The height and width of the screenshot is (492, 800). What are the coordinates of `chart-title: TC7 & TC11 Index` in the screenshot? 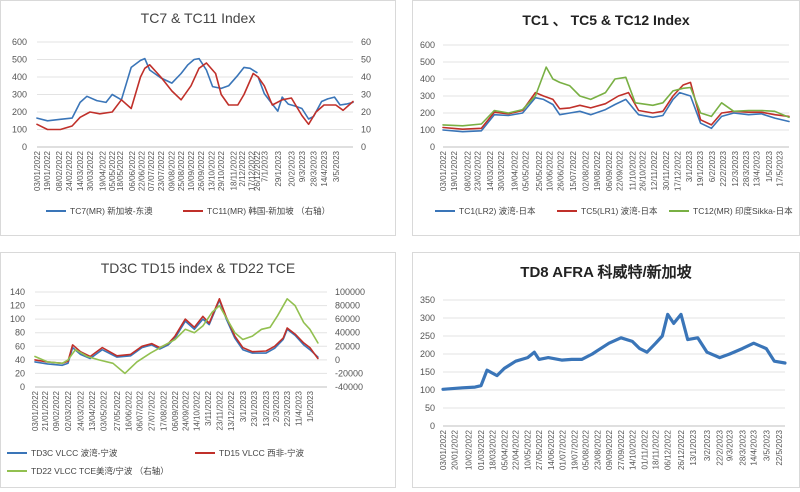 It's located at (198, 18).